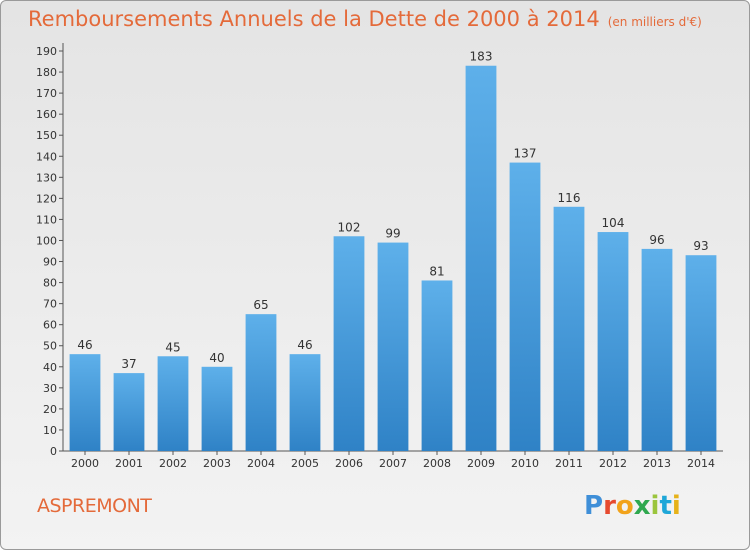 The image size is (750, 550). I want to click on brand-letter: t, so click(665, 506).